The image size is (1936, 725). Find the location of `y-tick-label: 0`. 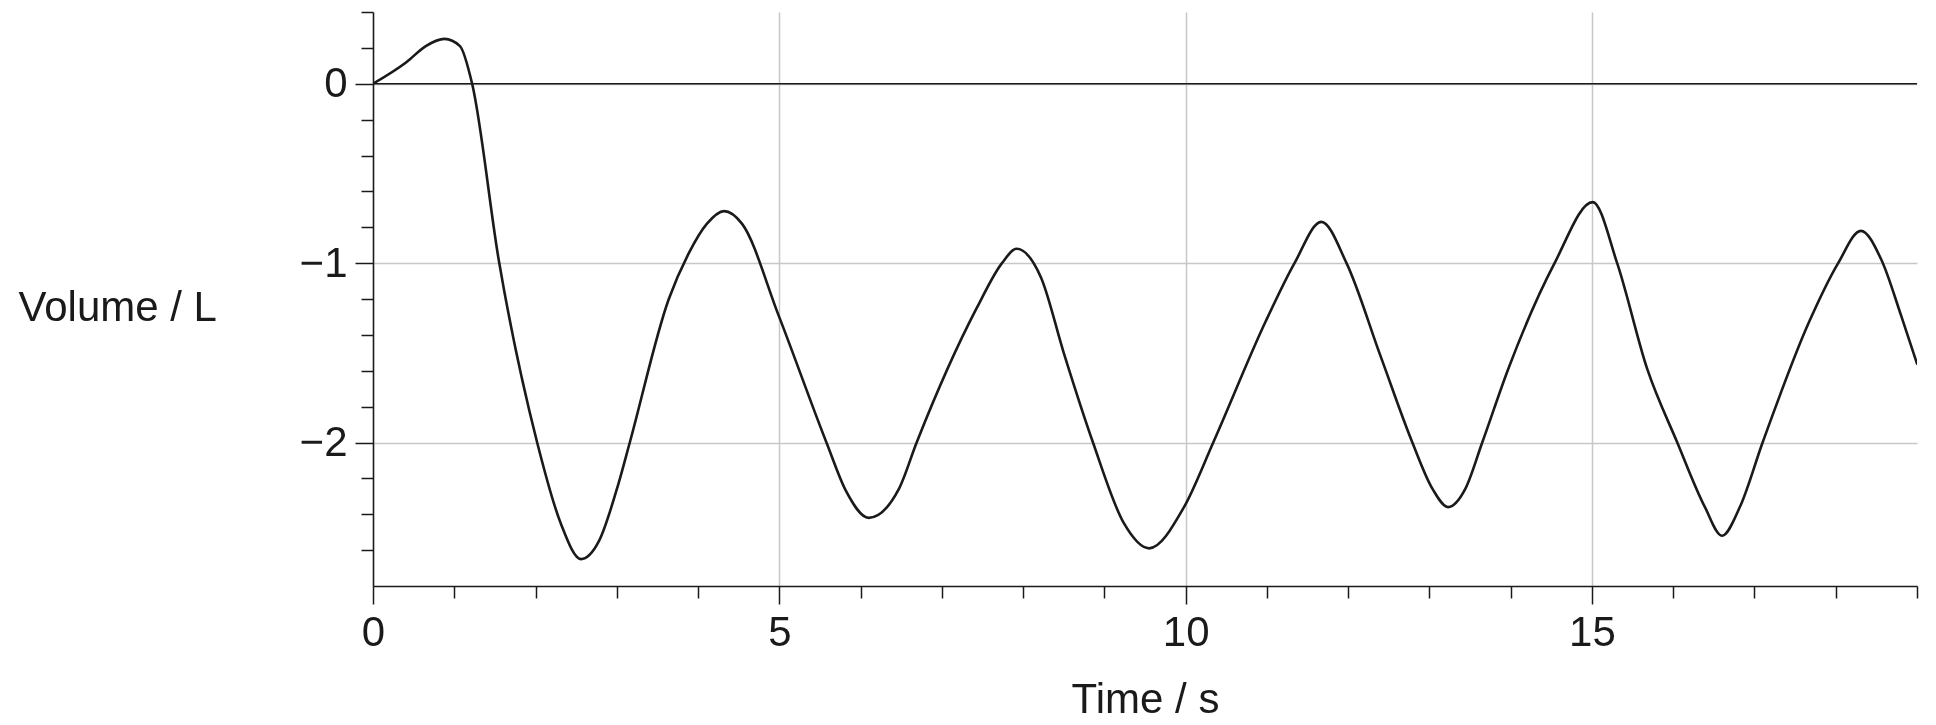

y-tick-label: 0 is located at coordinates (336, 83).